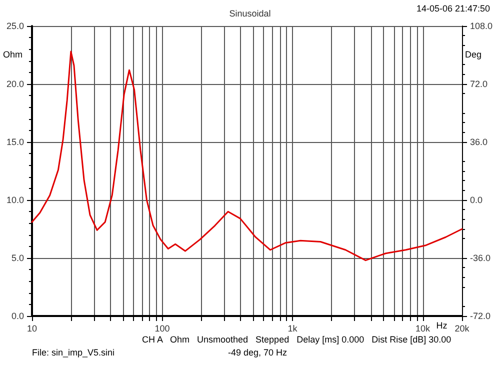  What do you see at coordinates (462, 329) in the screenshot?
I see `x-tick-label: 20k` at bounding box center [462, 329].